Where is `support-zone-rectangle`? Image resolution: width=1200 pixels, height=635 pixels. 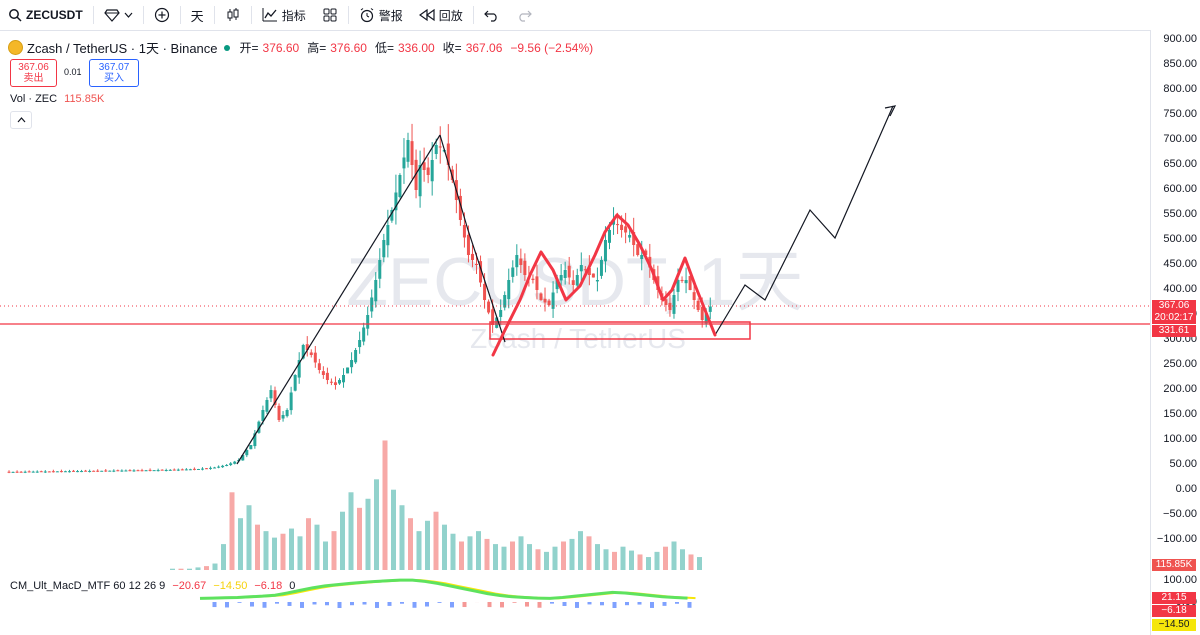 support-zone-rectangle is located at coordinates (620, 330).